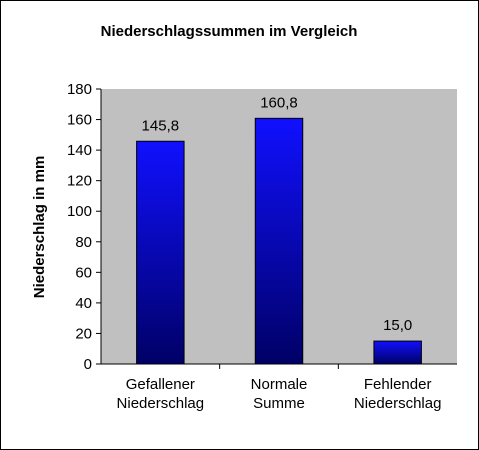 This screenshot has height=450, width=479. What do you see at coordinates (161, 125) in the screenshot?
I see `data-label: 145,8` at bounding box center [161, 125].